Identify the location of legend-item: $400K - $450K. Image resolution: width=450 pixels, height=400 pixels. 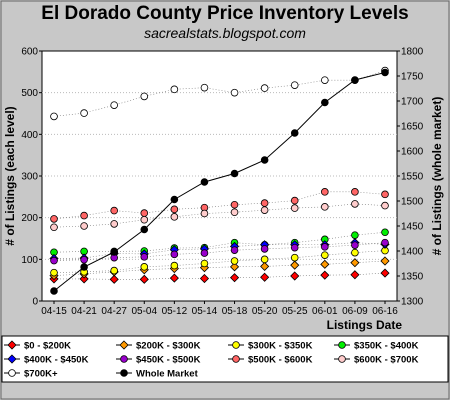
(46, 360).